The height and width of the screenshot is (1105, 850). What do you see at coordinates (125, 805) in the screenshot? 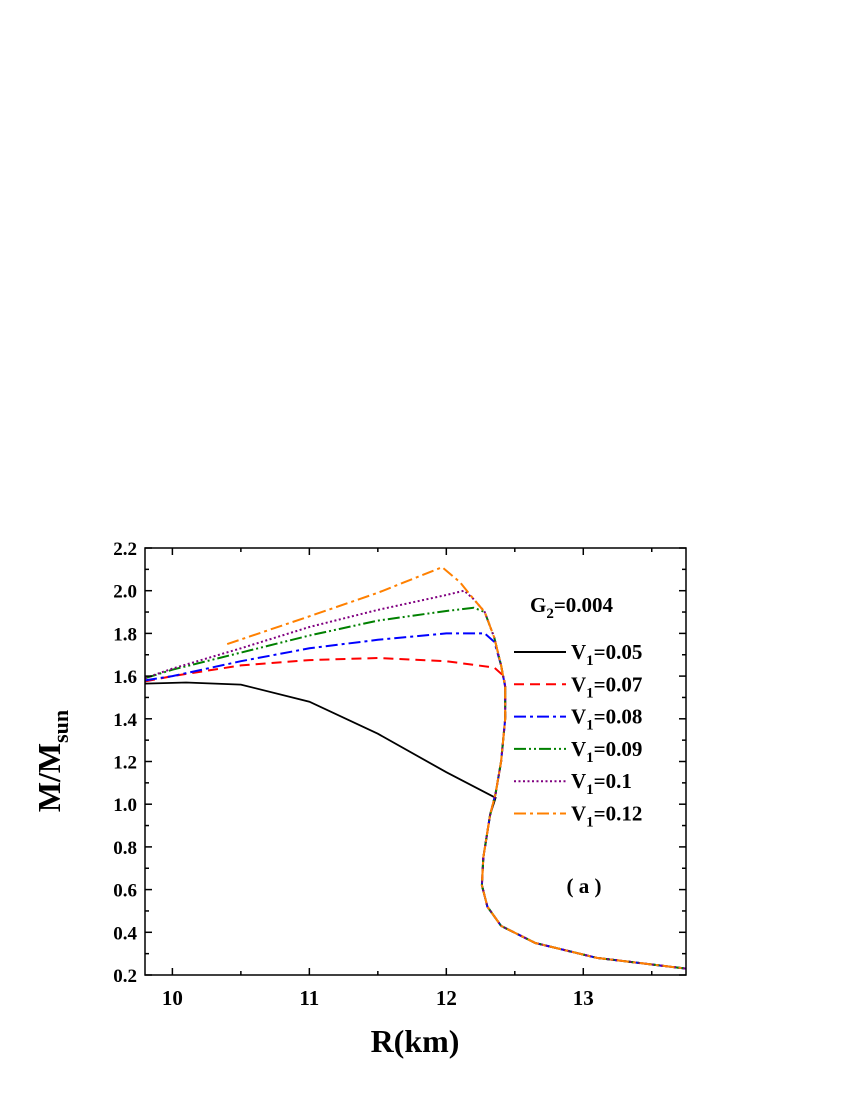
I see `y-tick-label: 1.0` at bounding box center [125, 805].